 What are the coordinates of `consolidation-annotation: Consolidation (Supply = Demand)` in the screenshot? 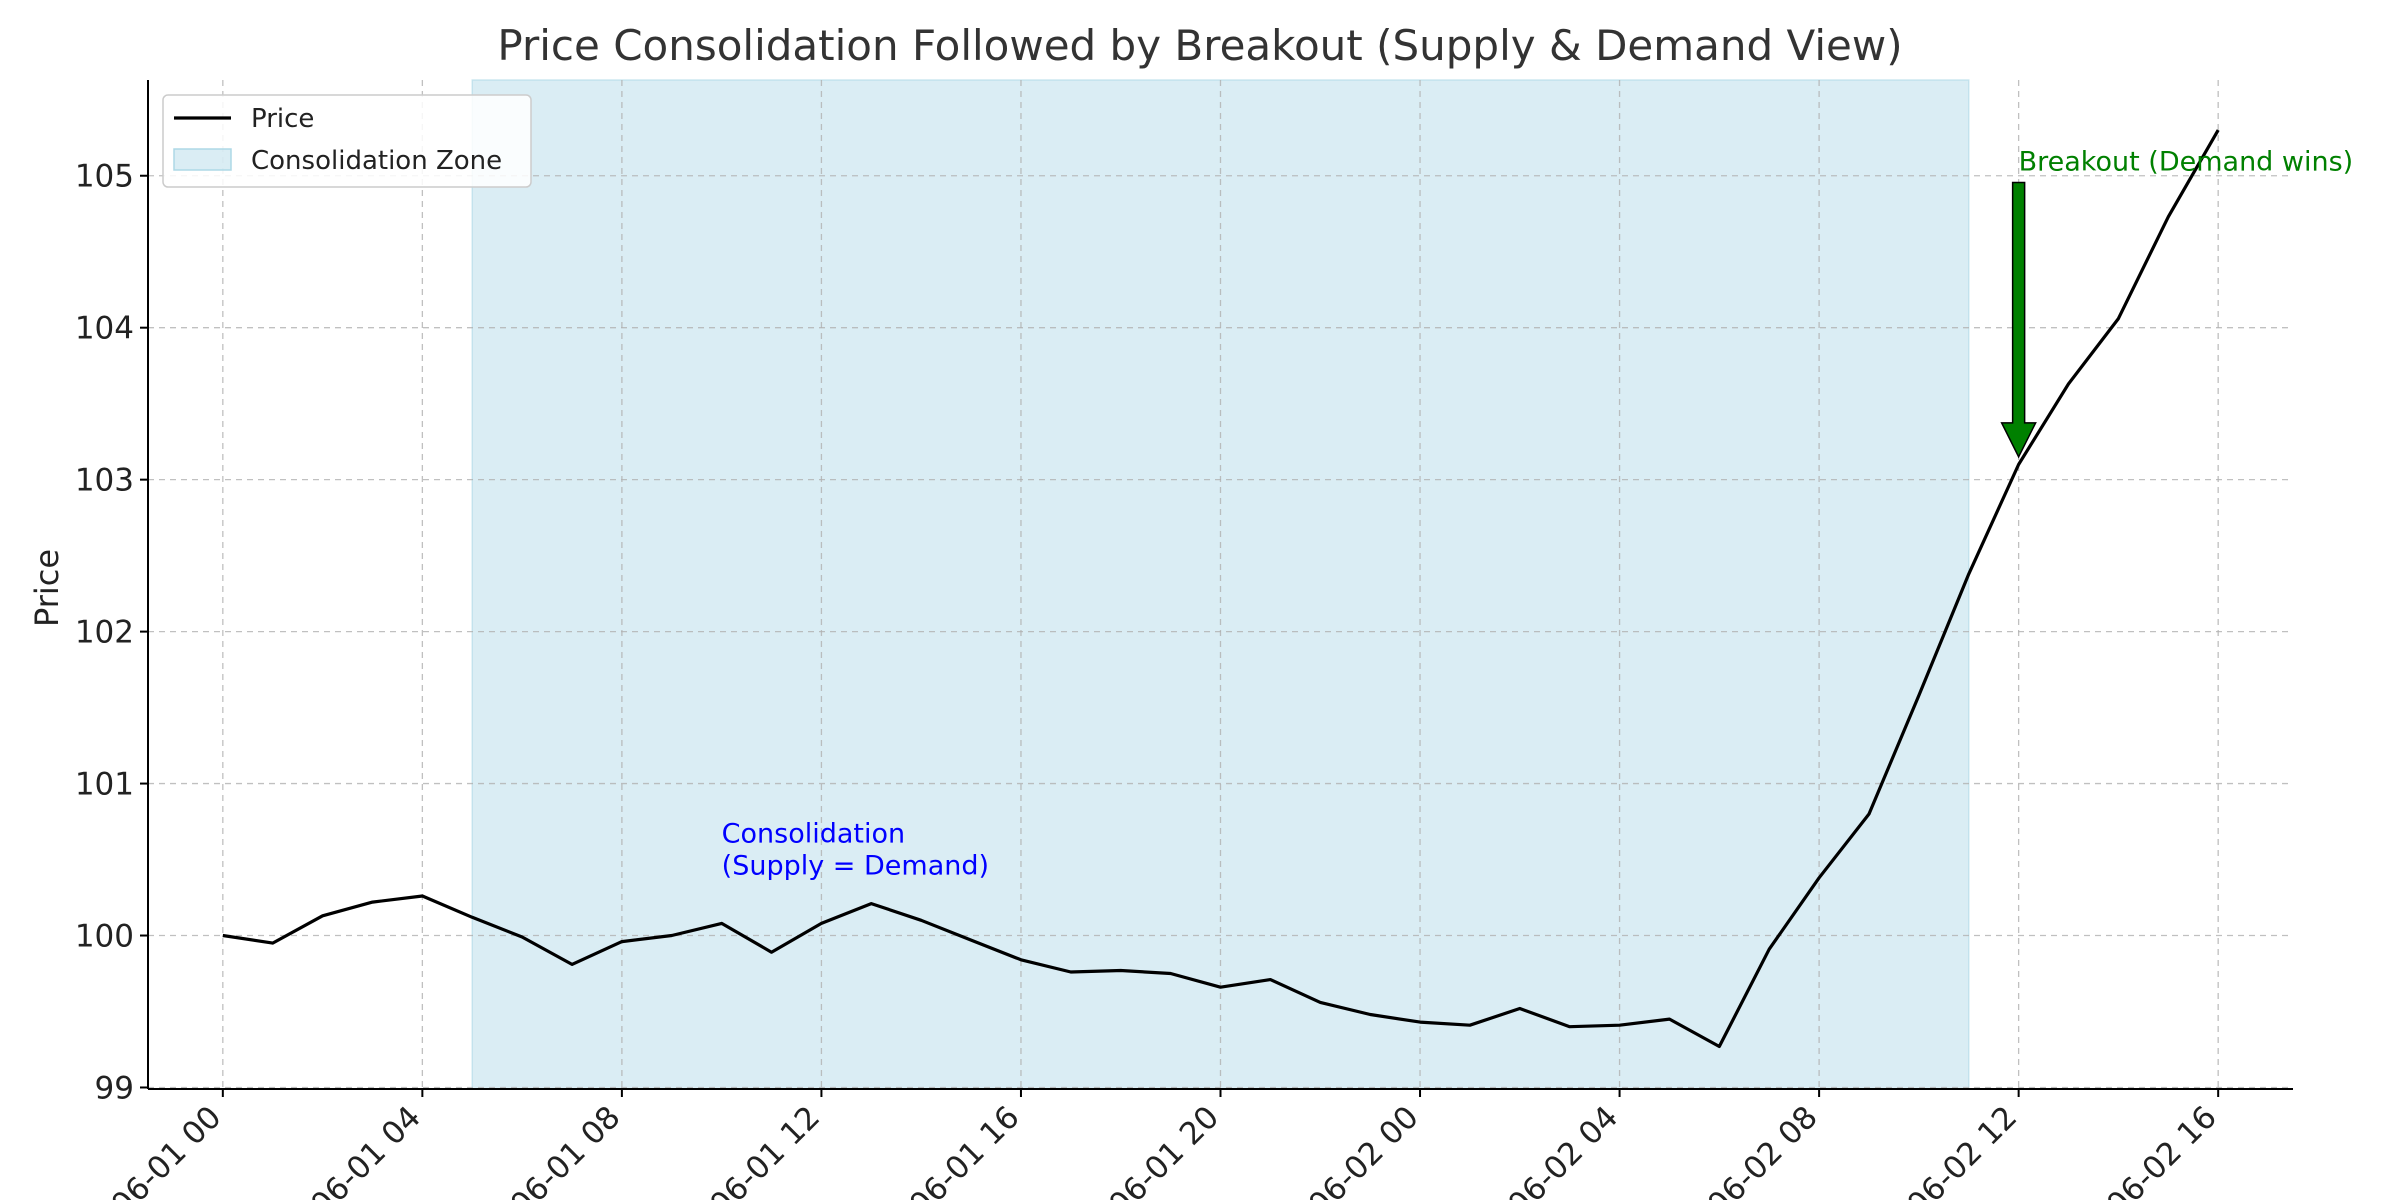 It's located at (855, 850).